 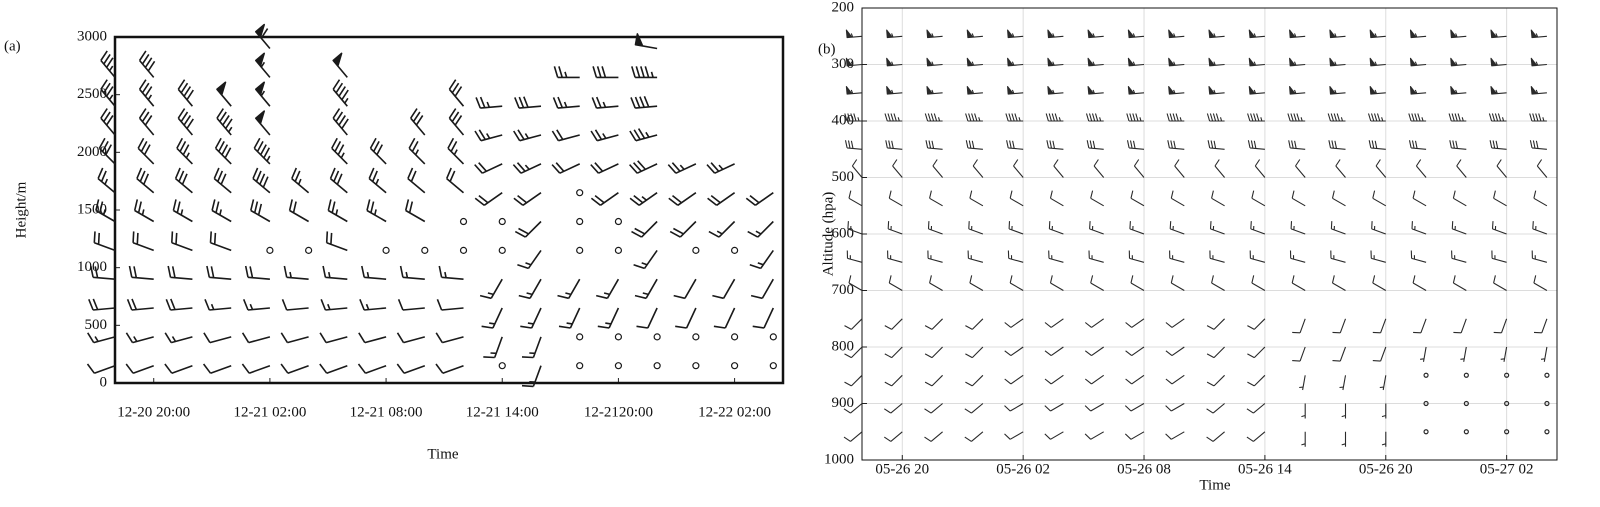 What do you see at coordinates (153, 412) in the screenshot?
I see `x-tick-label: 12-20 20:00` at bounding box center [153, 412].